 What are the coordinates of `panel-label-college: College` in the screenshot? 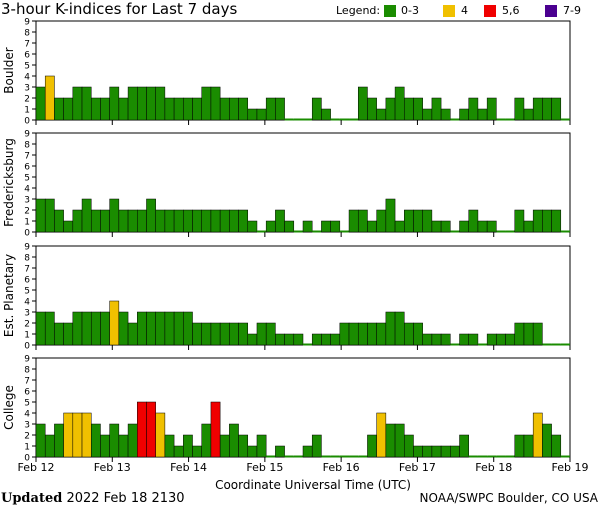 It's located at (9, 407).